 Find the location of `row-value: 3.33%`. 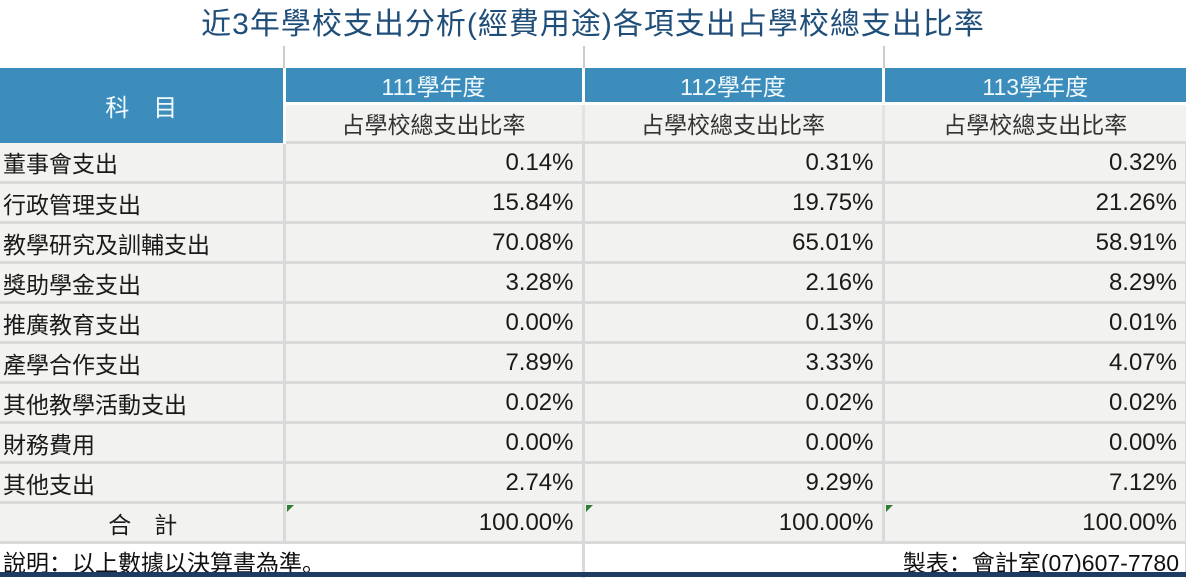

row-value: 3.33% is located at coordinates (732, 363).